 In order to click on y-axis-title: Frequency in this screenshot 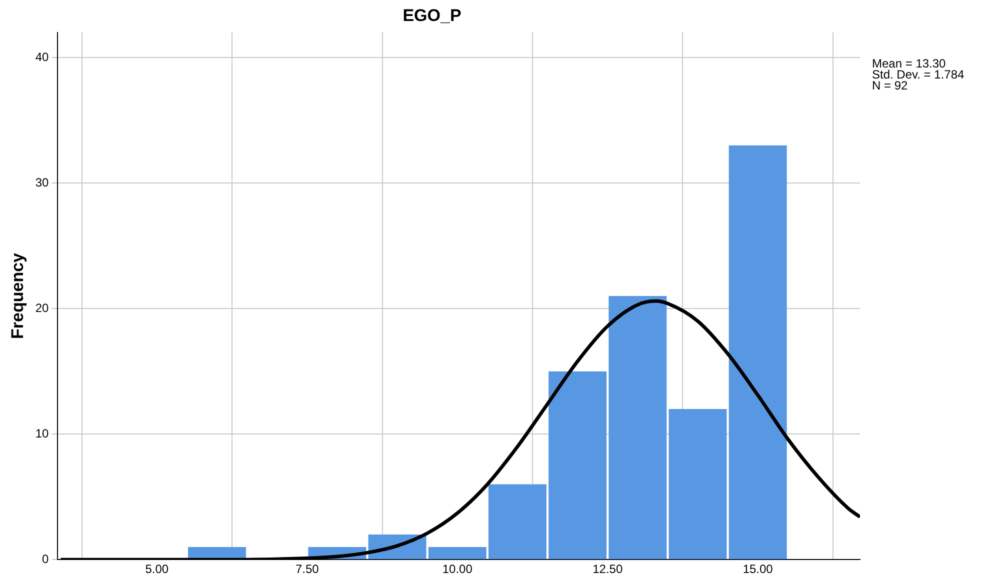, I will do `click(17, 295)`.